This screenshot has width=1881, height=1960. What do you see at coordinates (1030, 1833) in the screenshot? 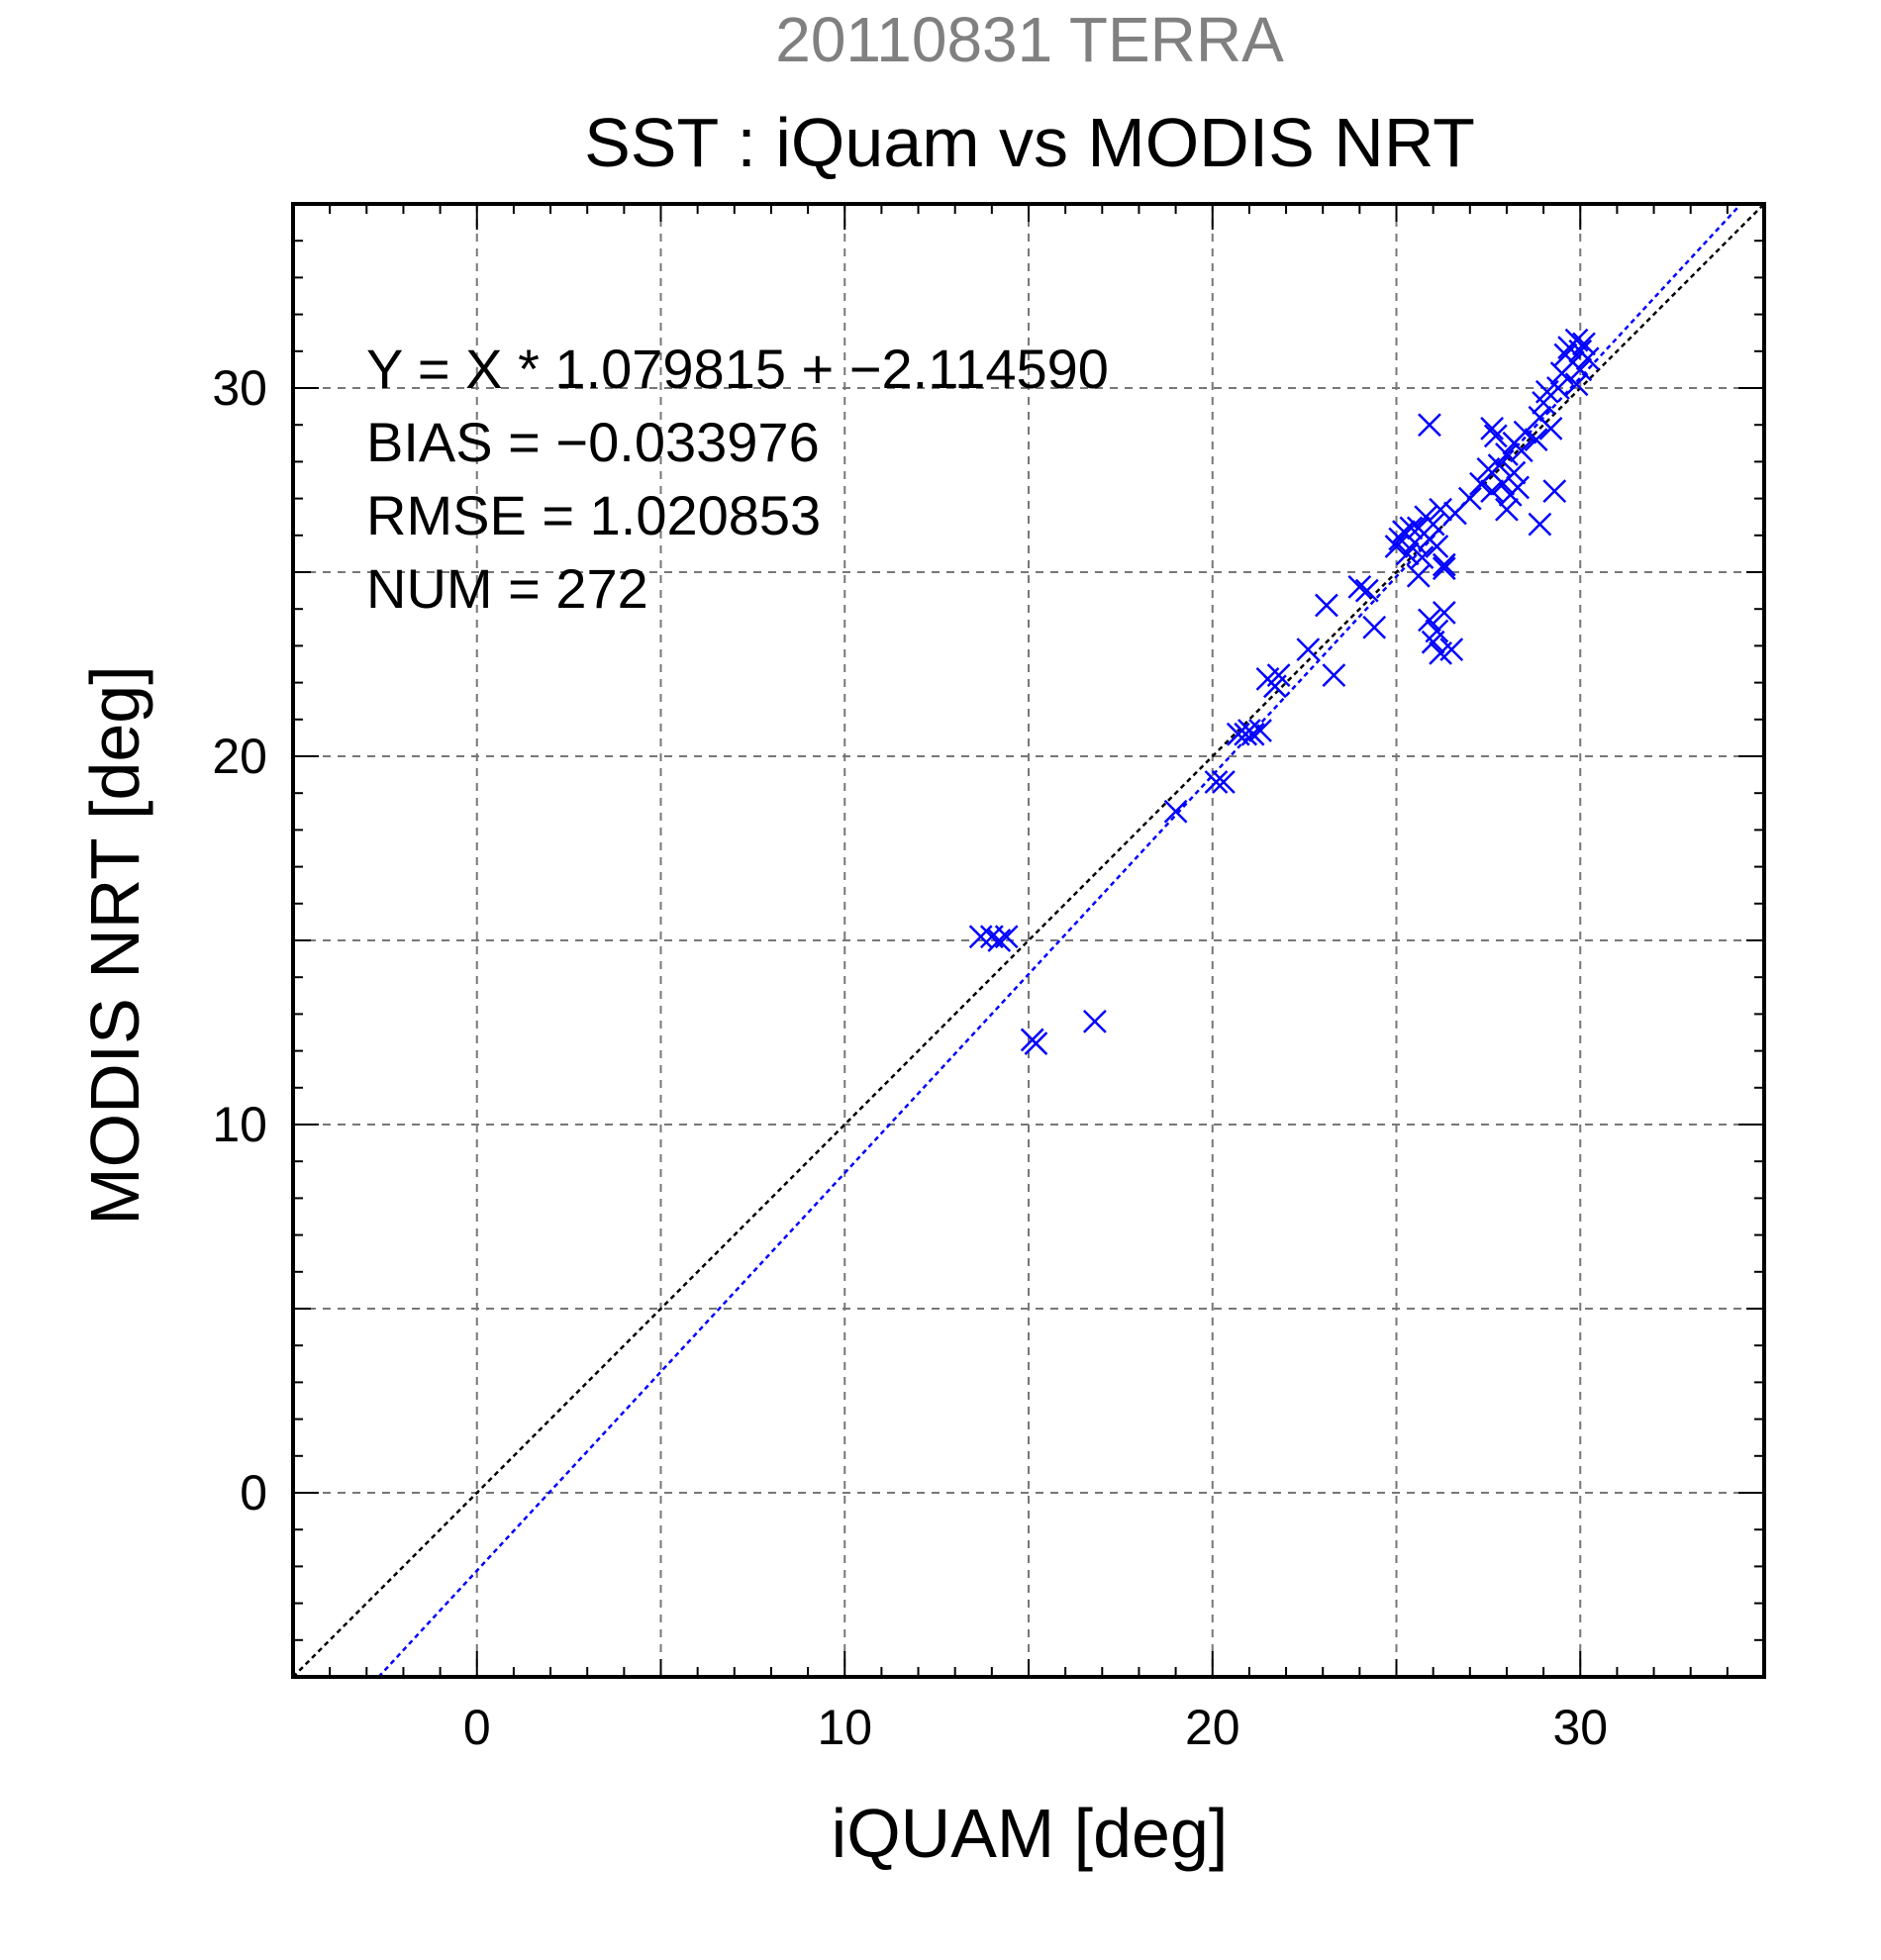
I see `x-axis-label: iQUAM [deg]` at bounding box center [1030, 1833].